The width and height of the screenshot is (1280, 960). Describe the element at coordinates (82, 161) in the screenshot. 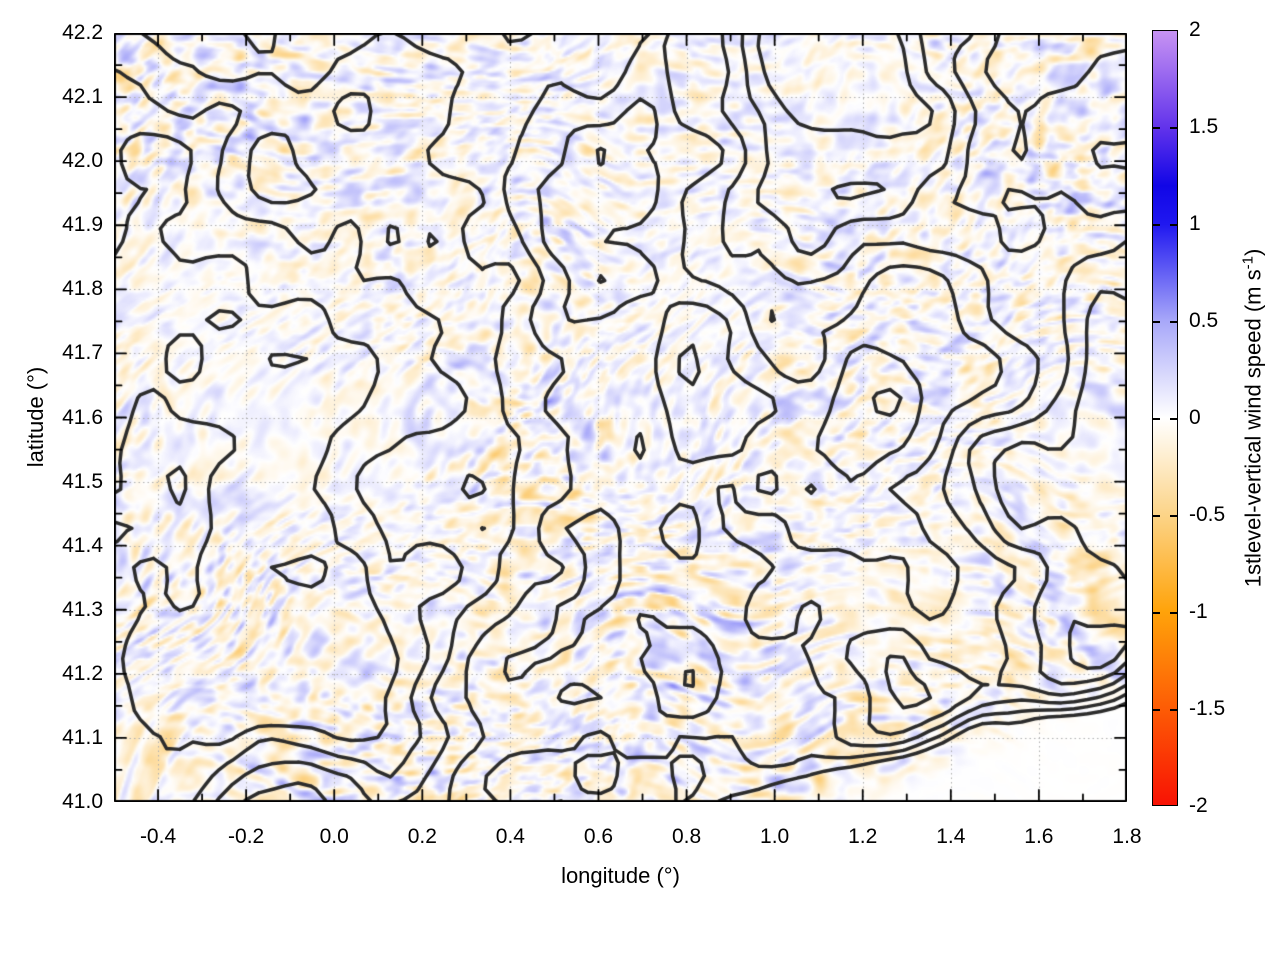

I see `y-tick-label: 42.0` at that location.